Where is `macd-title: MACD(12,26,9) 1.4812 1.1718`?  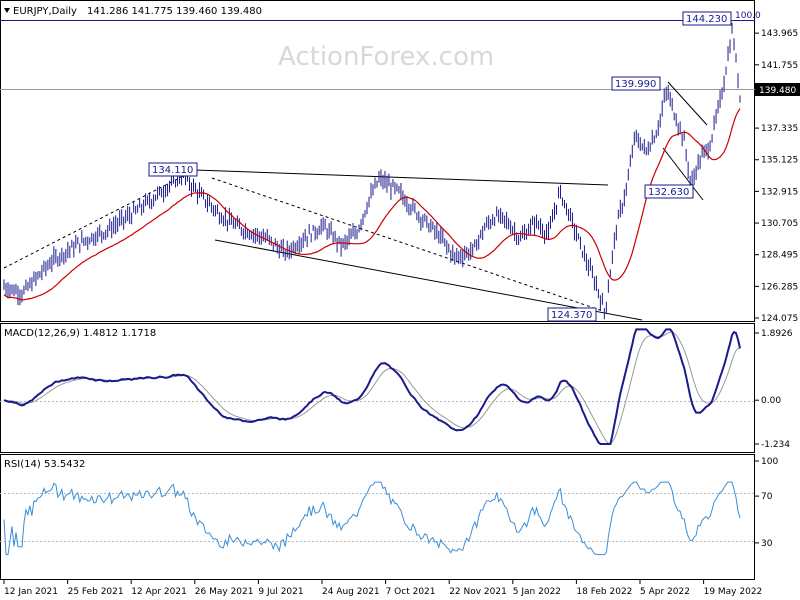 macd-title: MACD(12,26,9) 1.4812 1.1718 is located at coordinates (80, 333).